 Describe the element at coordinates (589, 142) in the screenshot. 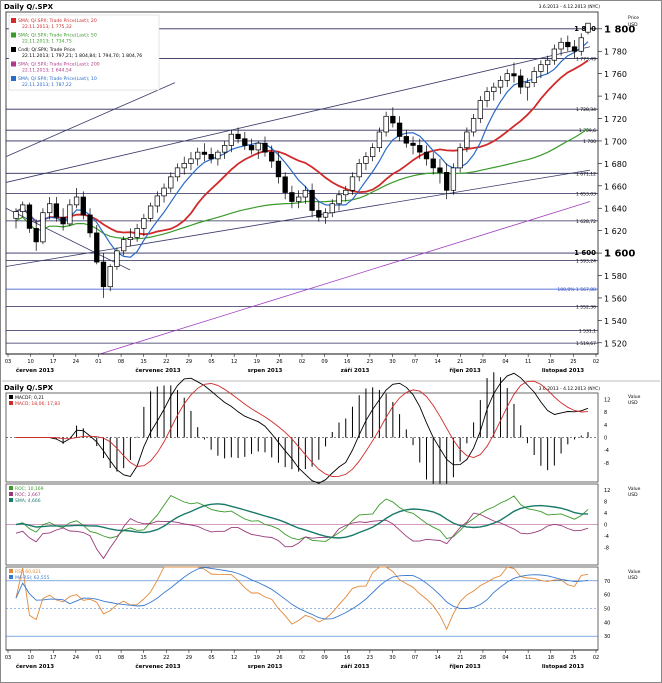

I see `level-label: 1 700` at that location.